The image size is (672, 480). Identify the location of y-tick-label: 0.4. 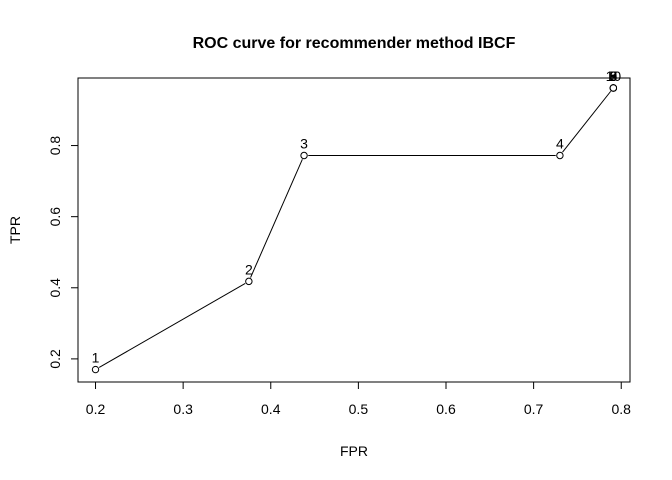
(55, 288).